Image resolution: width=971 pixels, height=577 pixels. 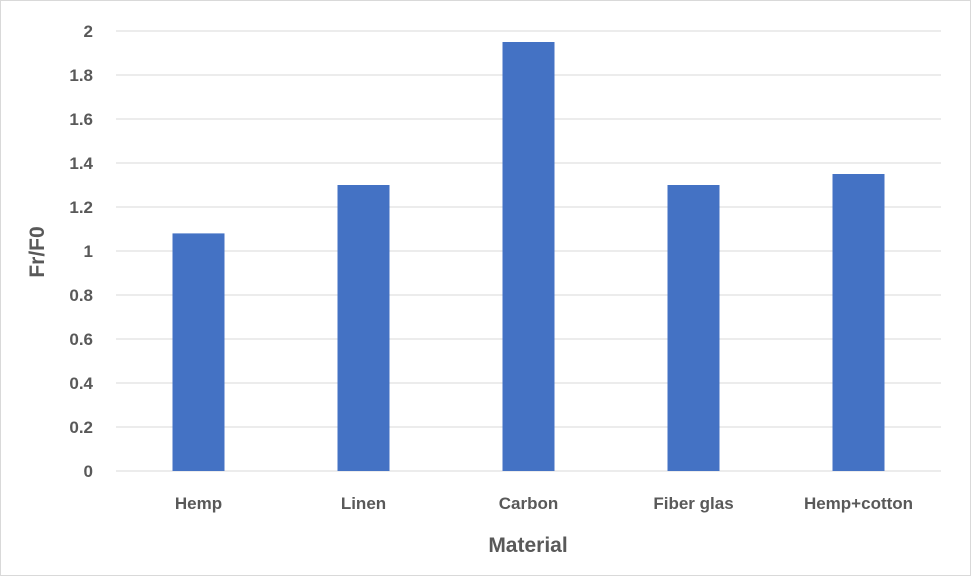 What do you see at coordinates (81, 427) in the screenshot?
I see `y-tick-label: 0.2` at bounding box center [81, 427].